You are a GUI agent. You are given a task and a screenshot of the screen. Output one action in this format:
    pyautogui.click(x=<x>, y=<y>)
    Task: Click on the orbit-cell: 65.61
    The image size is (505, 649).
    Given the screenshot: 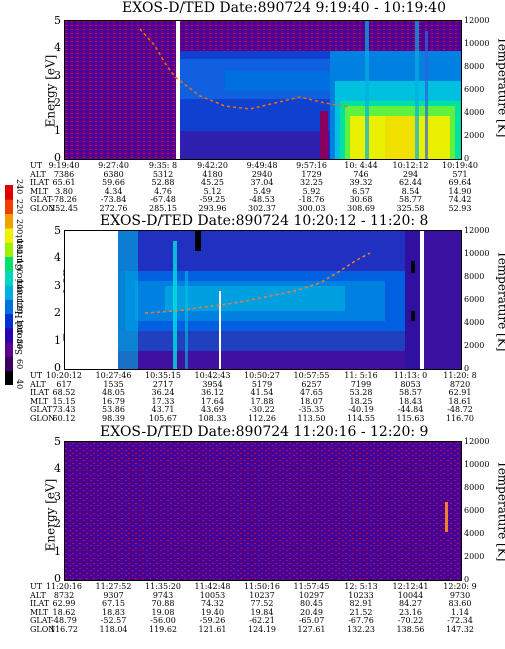 What is the action you would take?
    pyautogui.click(x=64, y=182)
    